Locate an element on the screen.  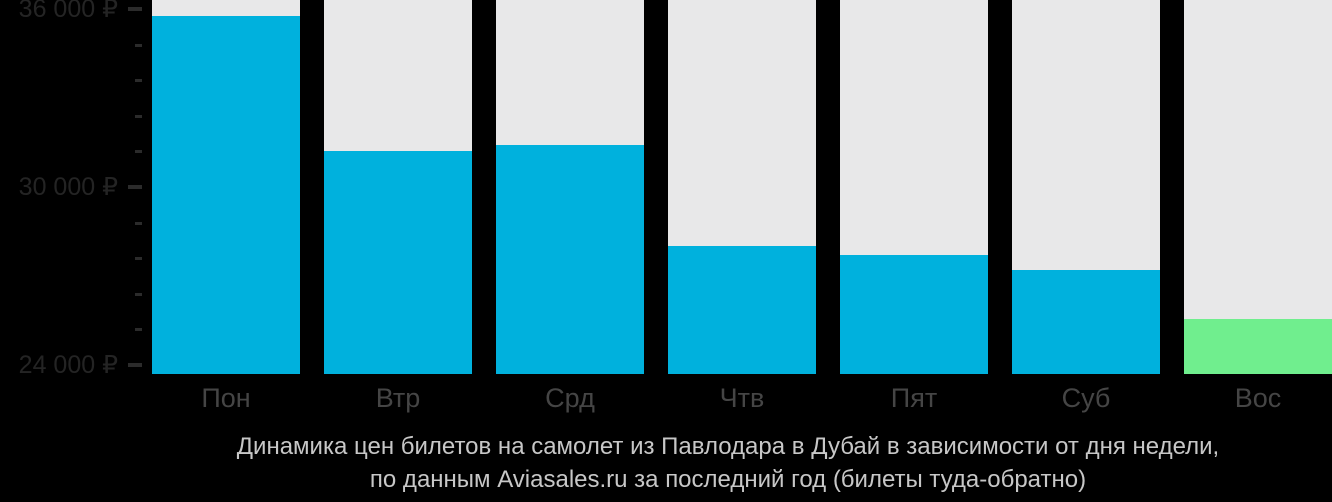
y-axis-label-24000: 24 000 ₽ is located at coordinates (68, 365).